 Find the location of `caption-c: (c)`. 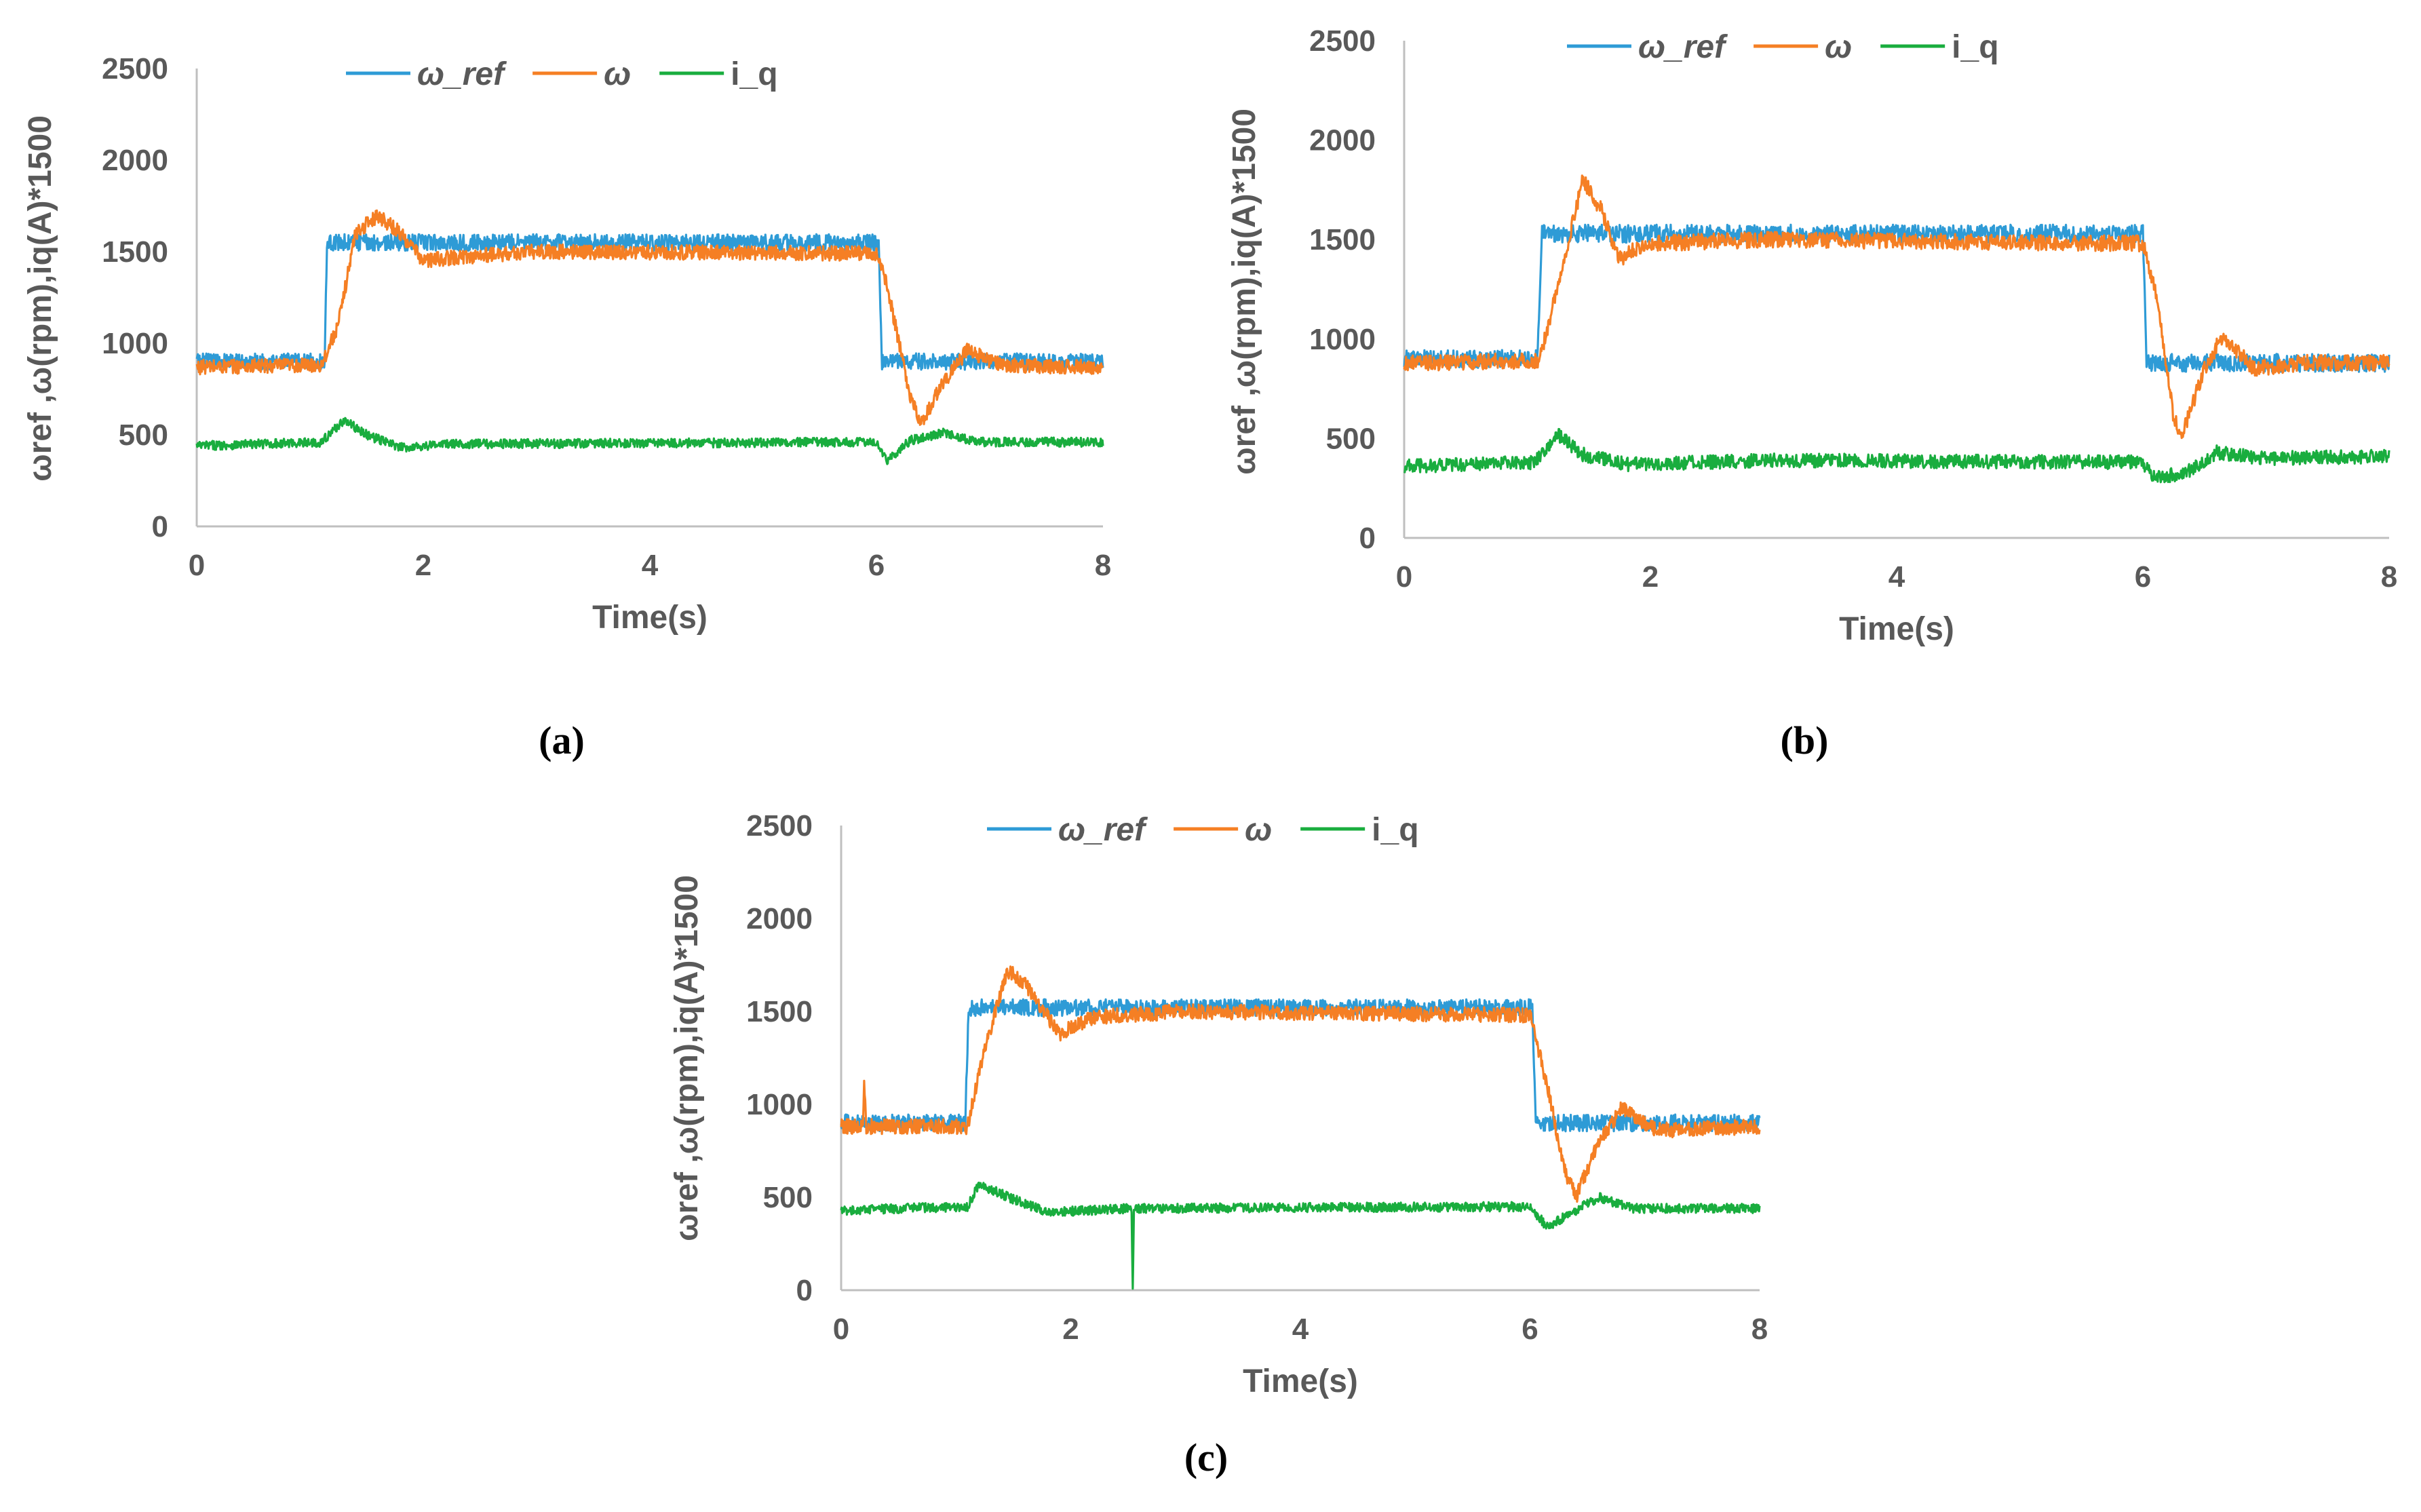

caption-c: (c) is located at coordinates (1206, 1457).